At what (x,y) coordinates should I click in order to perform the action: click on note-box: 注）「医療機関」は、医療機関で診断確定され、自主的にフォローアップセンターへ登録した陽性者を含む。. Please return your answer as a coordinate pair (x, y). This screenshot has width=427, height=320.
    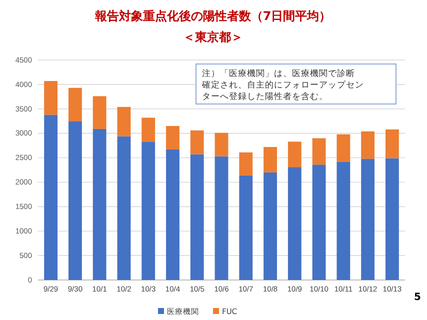
    Looking at the image, I should click on (296, 84).